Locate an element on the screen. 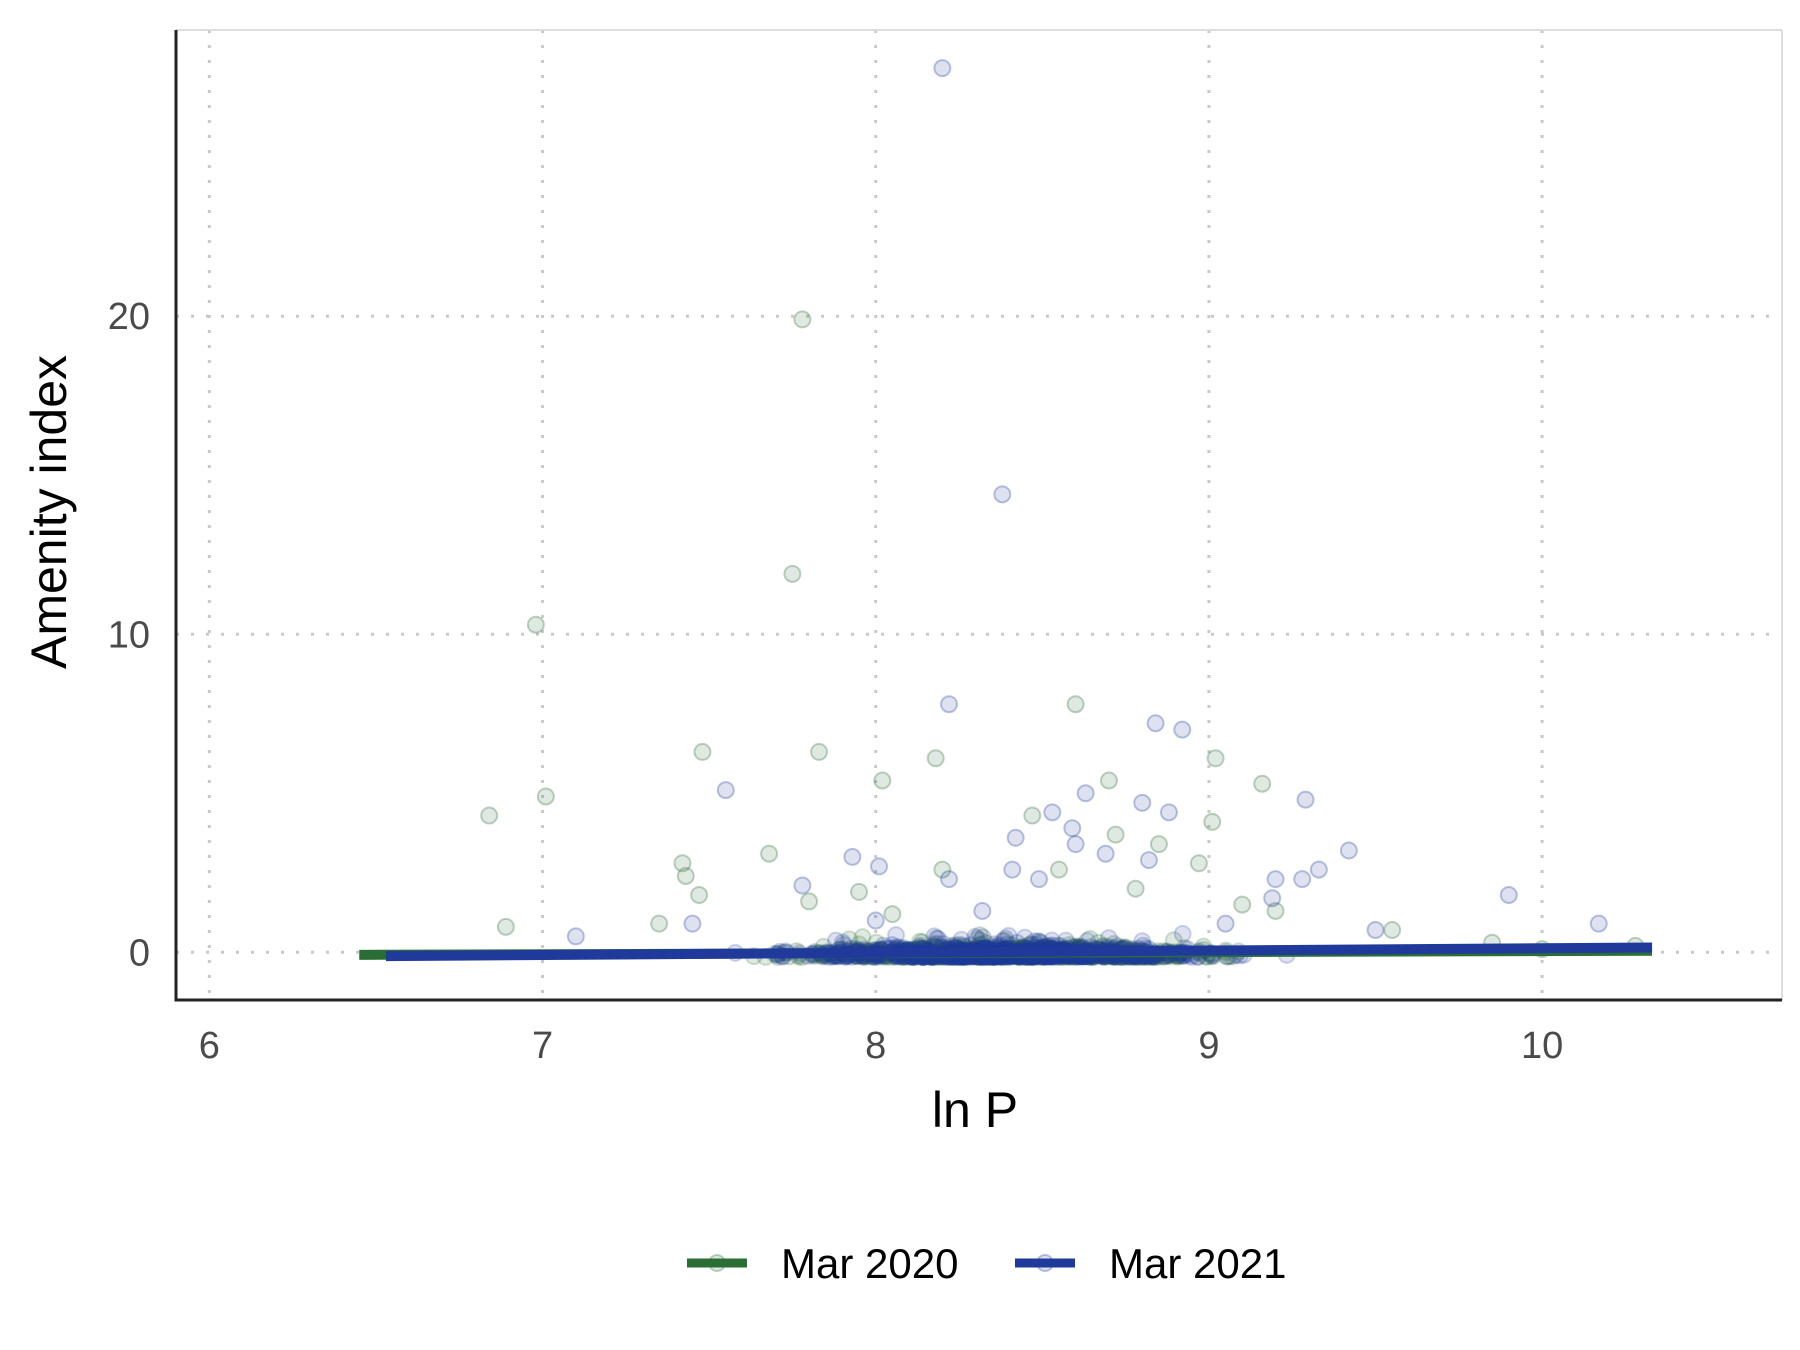 The height and width of the screenshot is (1350, 1800). x-tick-label: 6 is located at coordinates (209, 1046).